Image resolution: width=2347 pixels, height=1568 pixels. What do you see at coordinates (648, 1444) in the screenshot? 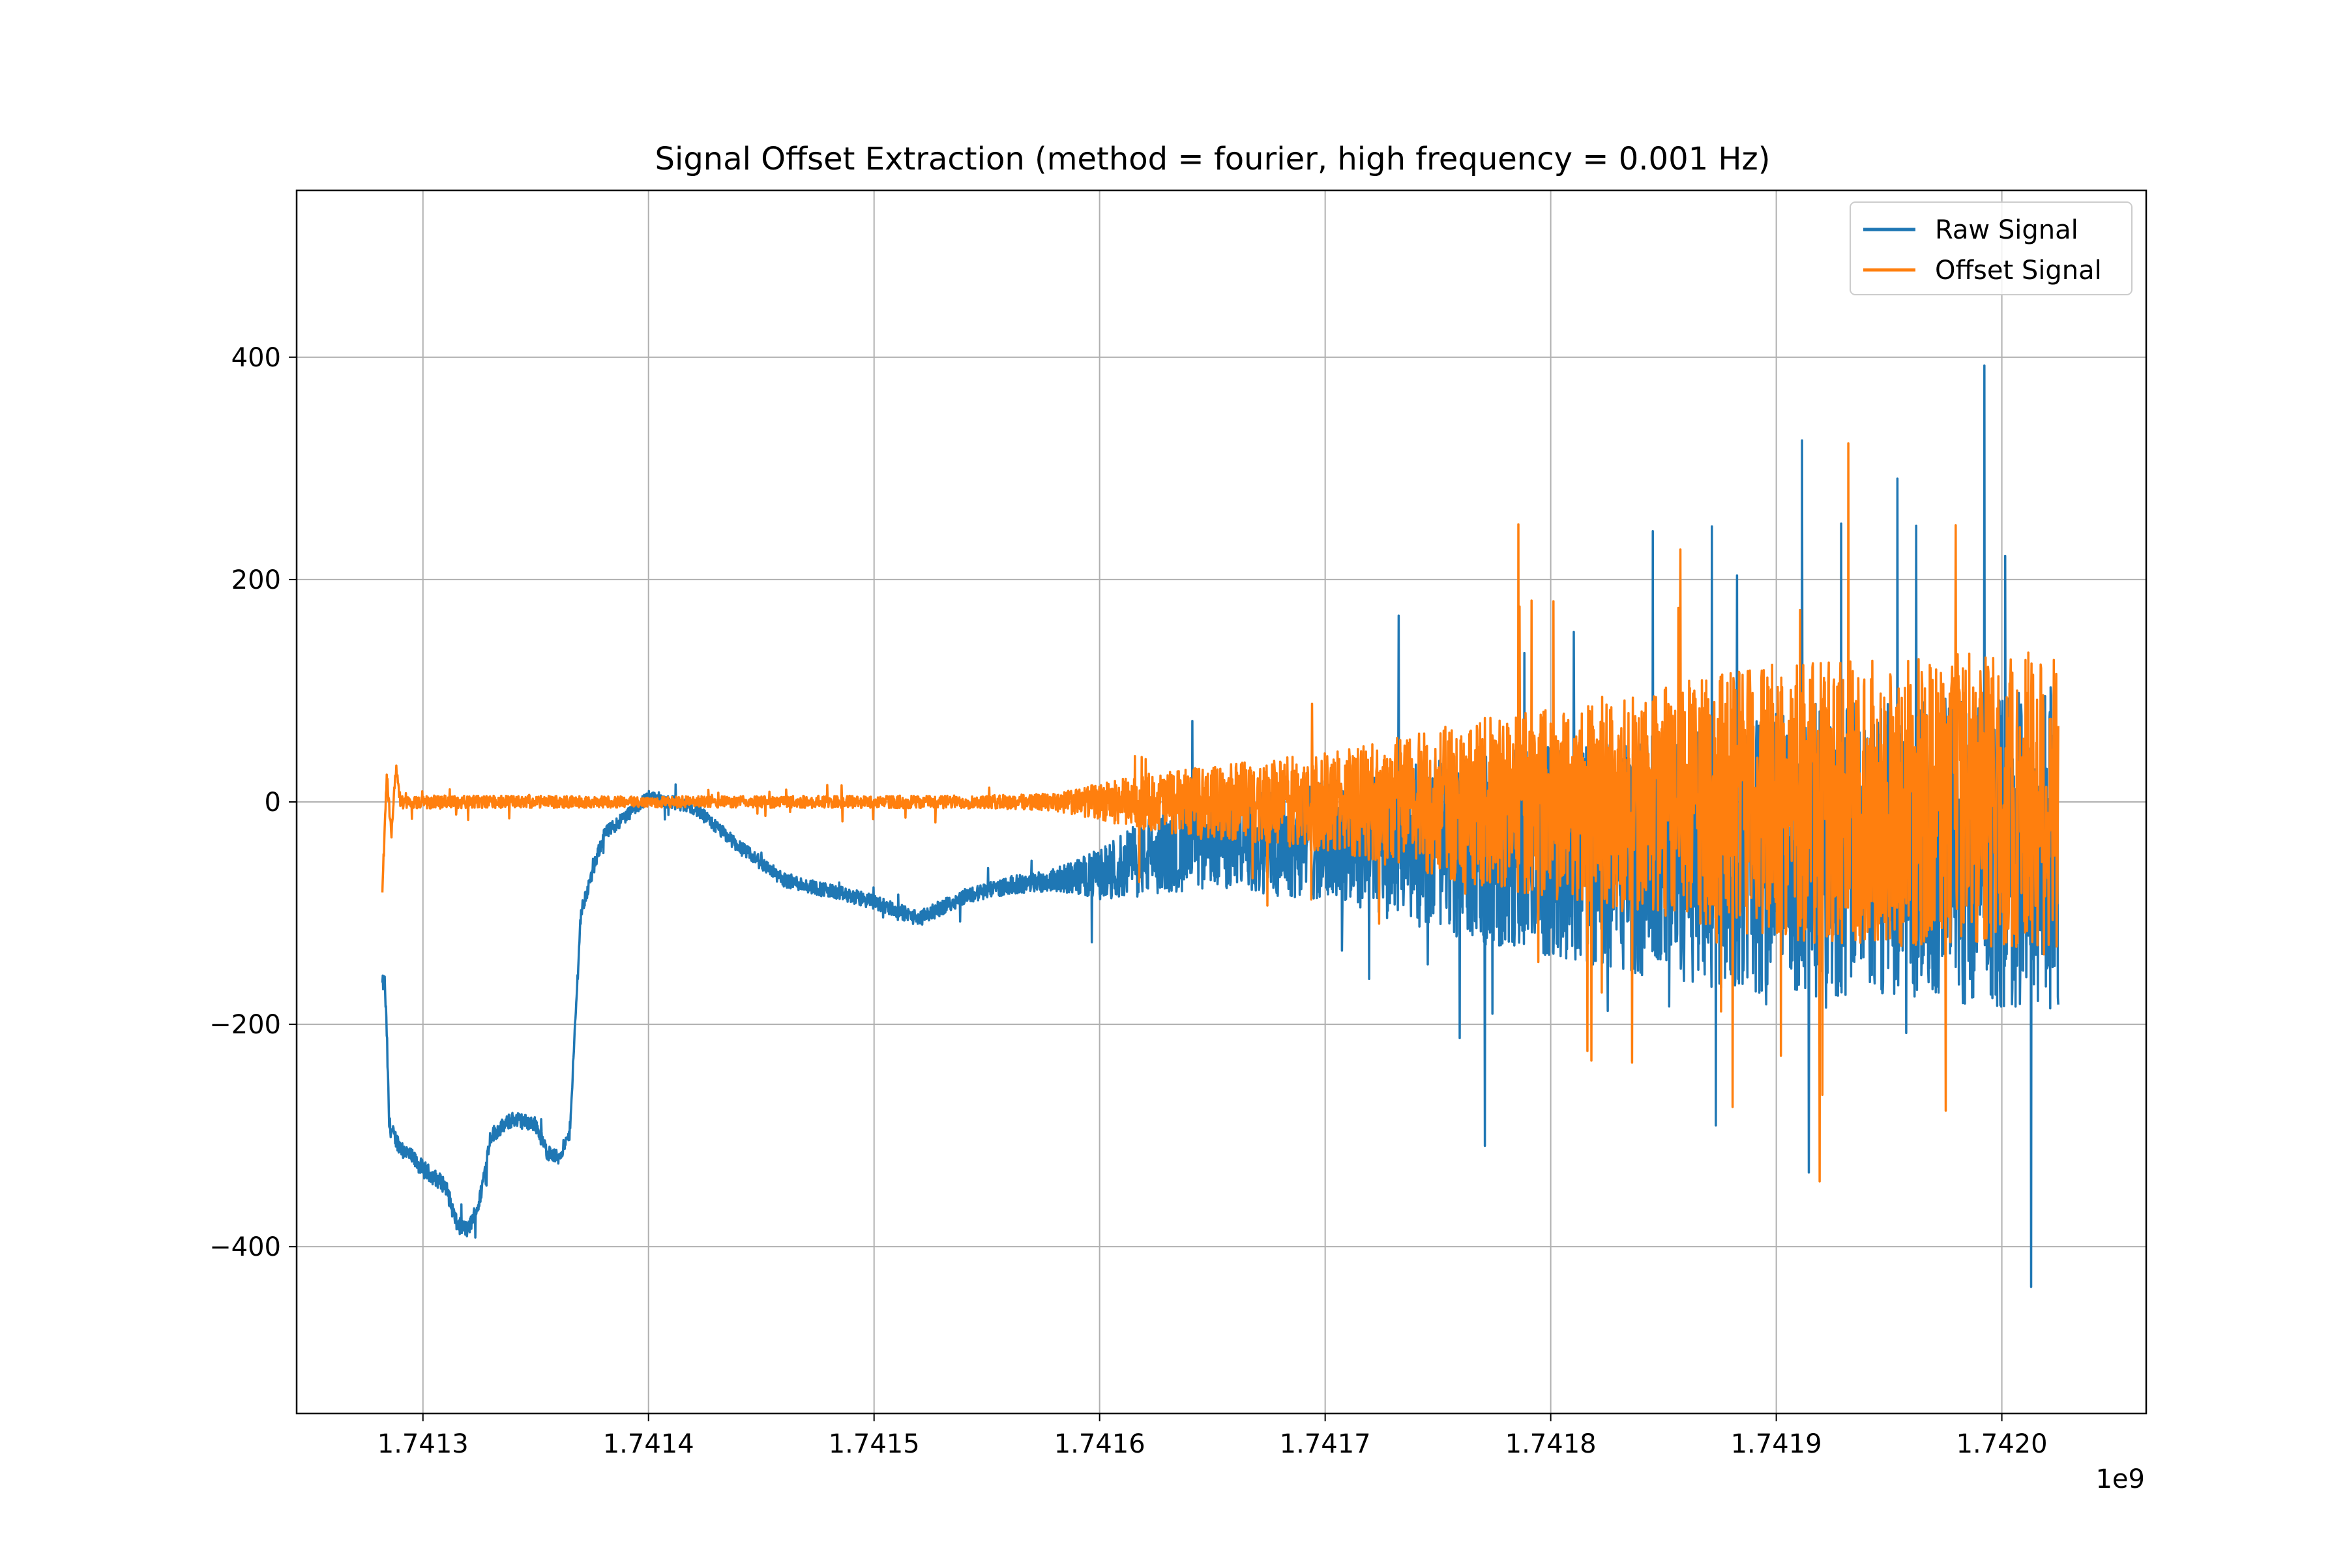
I see `x-tick-label: 1.7414` at bounding box center [648, 1444].